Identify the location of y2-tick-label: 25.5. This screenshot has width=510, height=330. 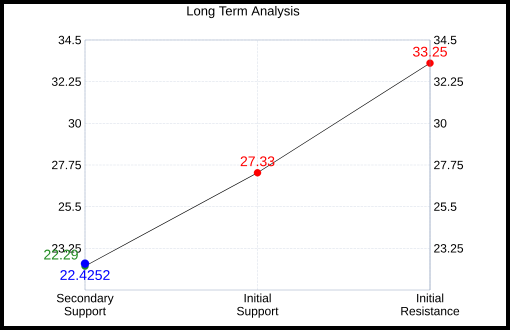
(445, 206).